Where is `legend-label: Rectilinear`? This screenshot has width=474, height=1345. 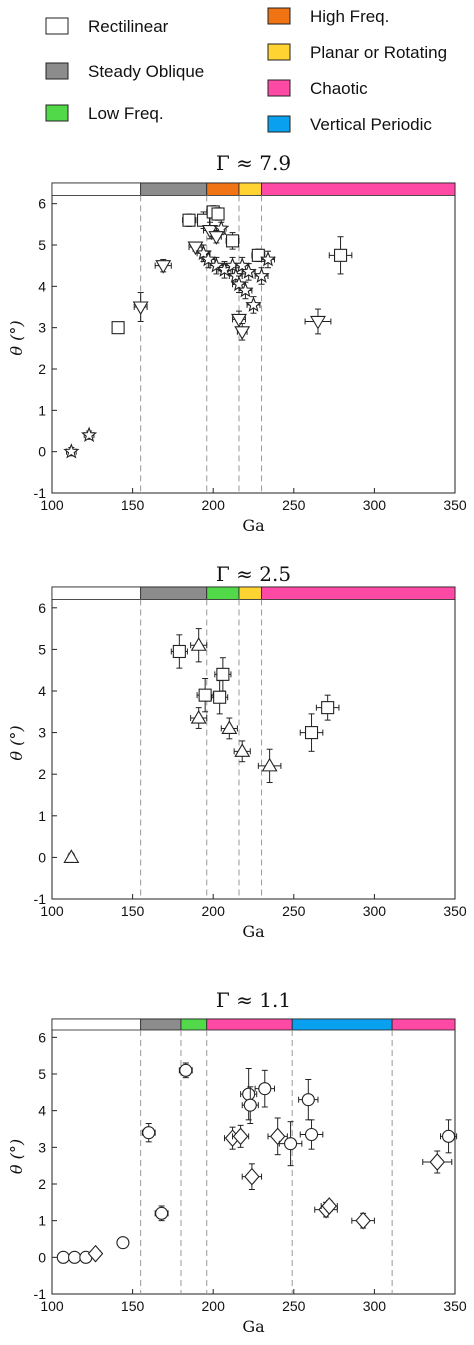
legend-label: Rectilinear is located at coordinates (128, 26).